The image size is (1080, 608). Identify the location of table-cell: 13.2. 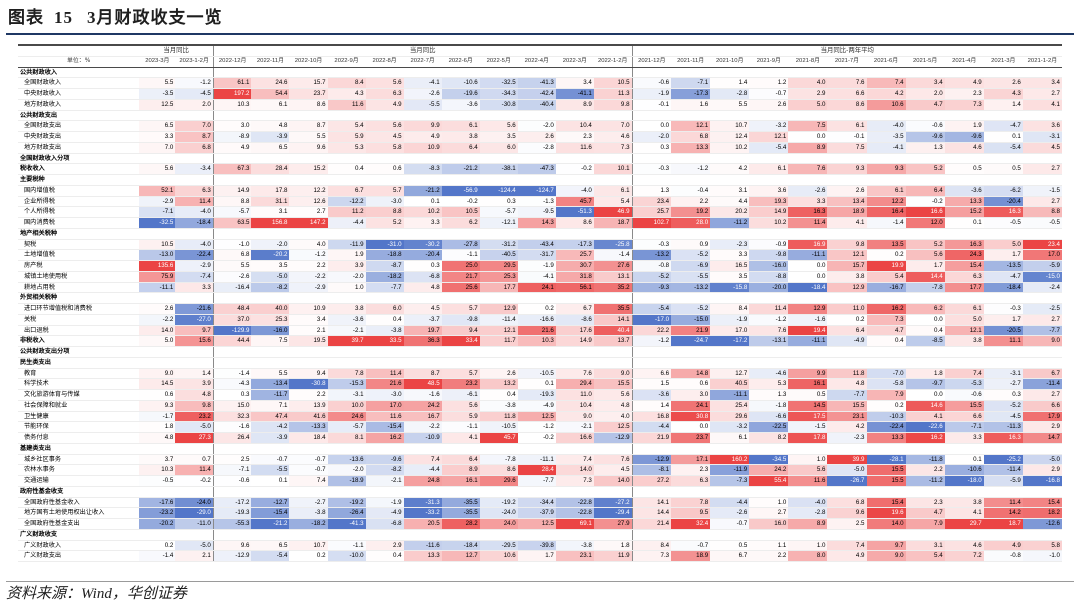
(498, 384).